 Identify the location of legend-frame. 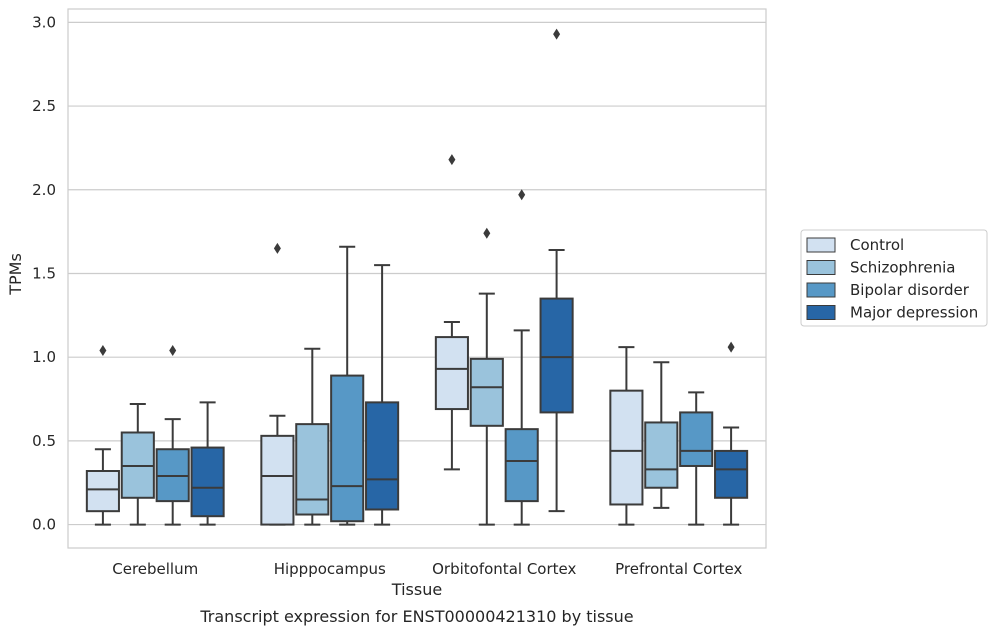
(894, 278).